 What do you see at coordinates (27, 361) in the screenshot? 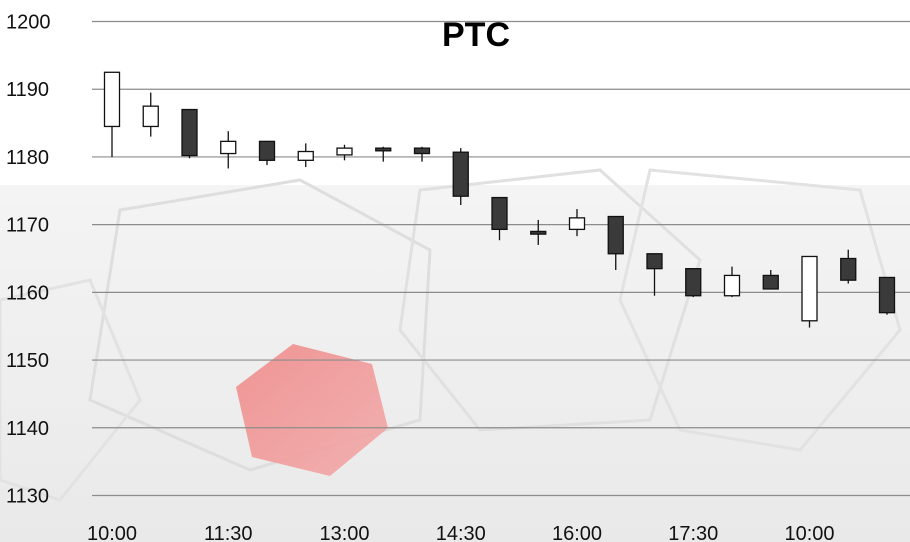
I see `y-tick-label: 1150` at bounding box center [27, 361].